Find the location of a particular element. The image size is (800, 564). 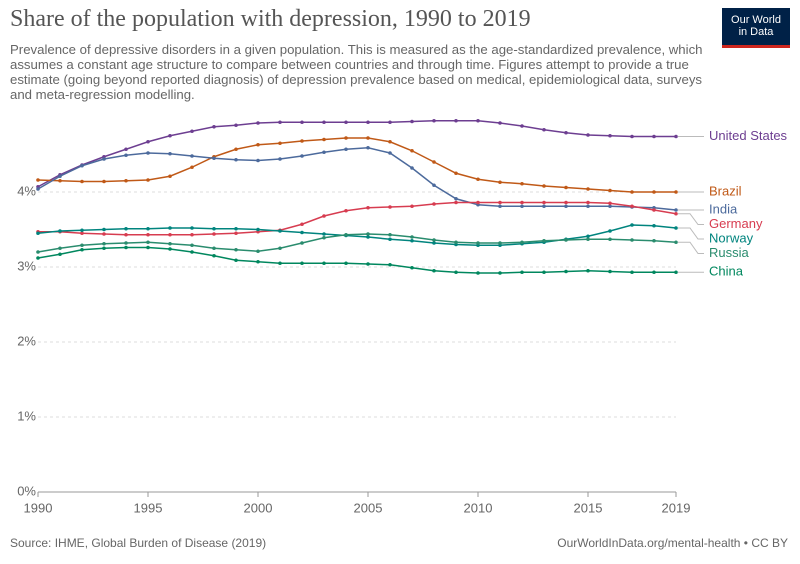

legend-label: China is located at coordinates (726, 271).